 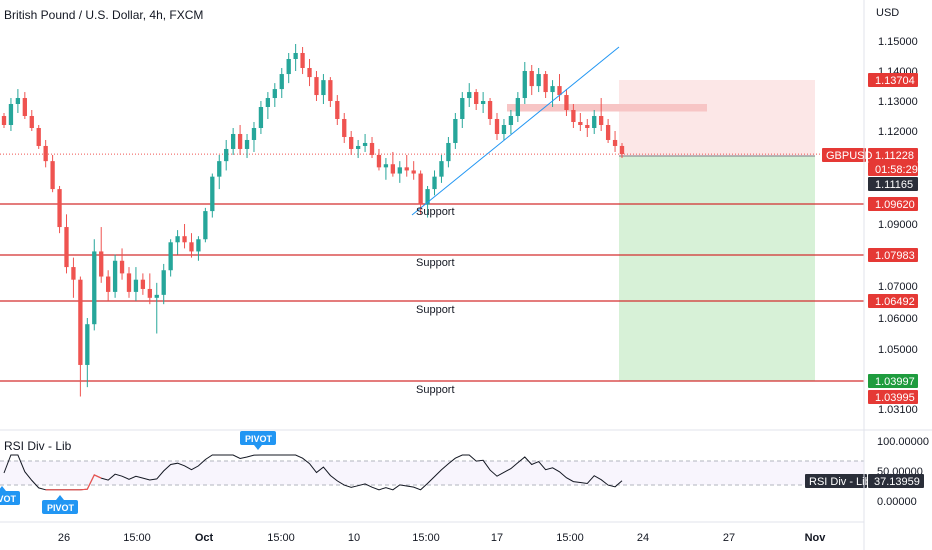 I want to click on price-tick: 1.12000, so click(x=898, y=132).